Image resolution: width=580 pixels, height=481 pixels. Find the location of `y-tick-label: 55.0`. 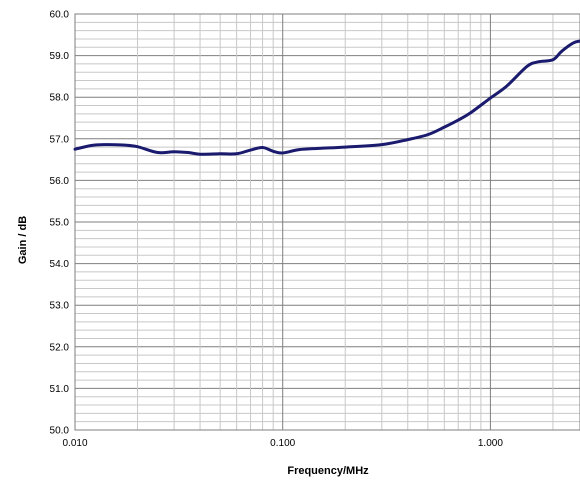

y-tick-label: 55.0 is located at coordinates (60, 223).